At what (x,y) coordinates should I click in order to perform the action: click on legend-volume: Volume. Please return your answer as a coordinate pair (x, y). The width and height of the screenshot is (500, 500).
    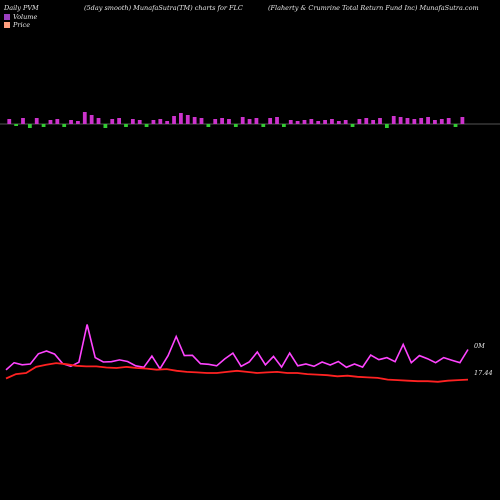
    Looking at the image, I should click on (20, 17).